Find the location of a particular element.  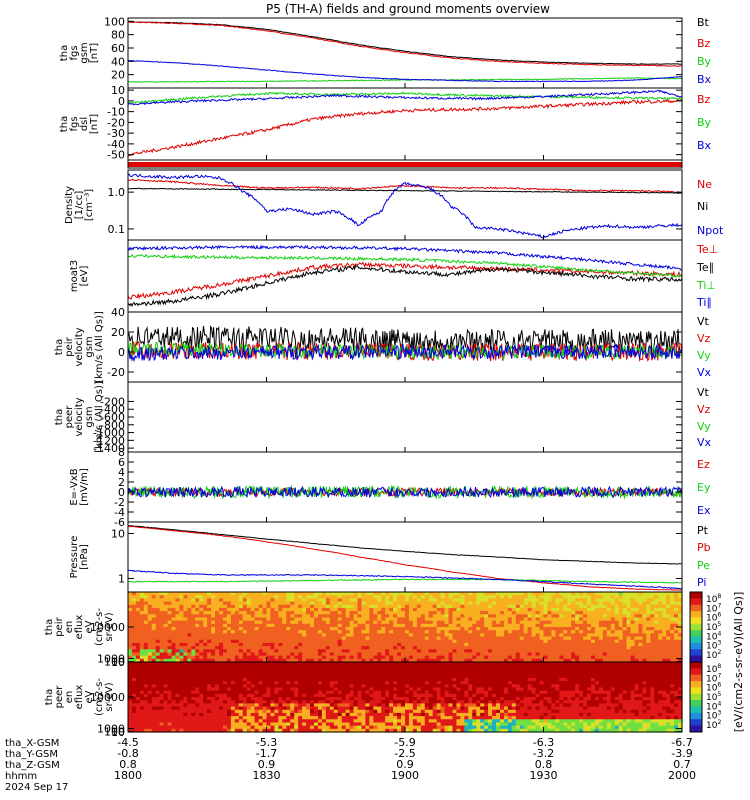

legend-Vt: Vt is located at coordinates (703, 321).